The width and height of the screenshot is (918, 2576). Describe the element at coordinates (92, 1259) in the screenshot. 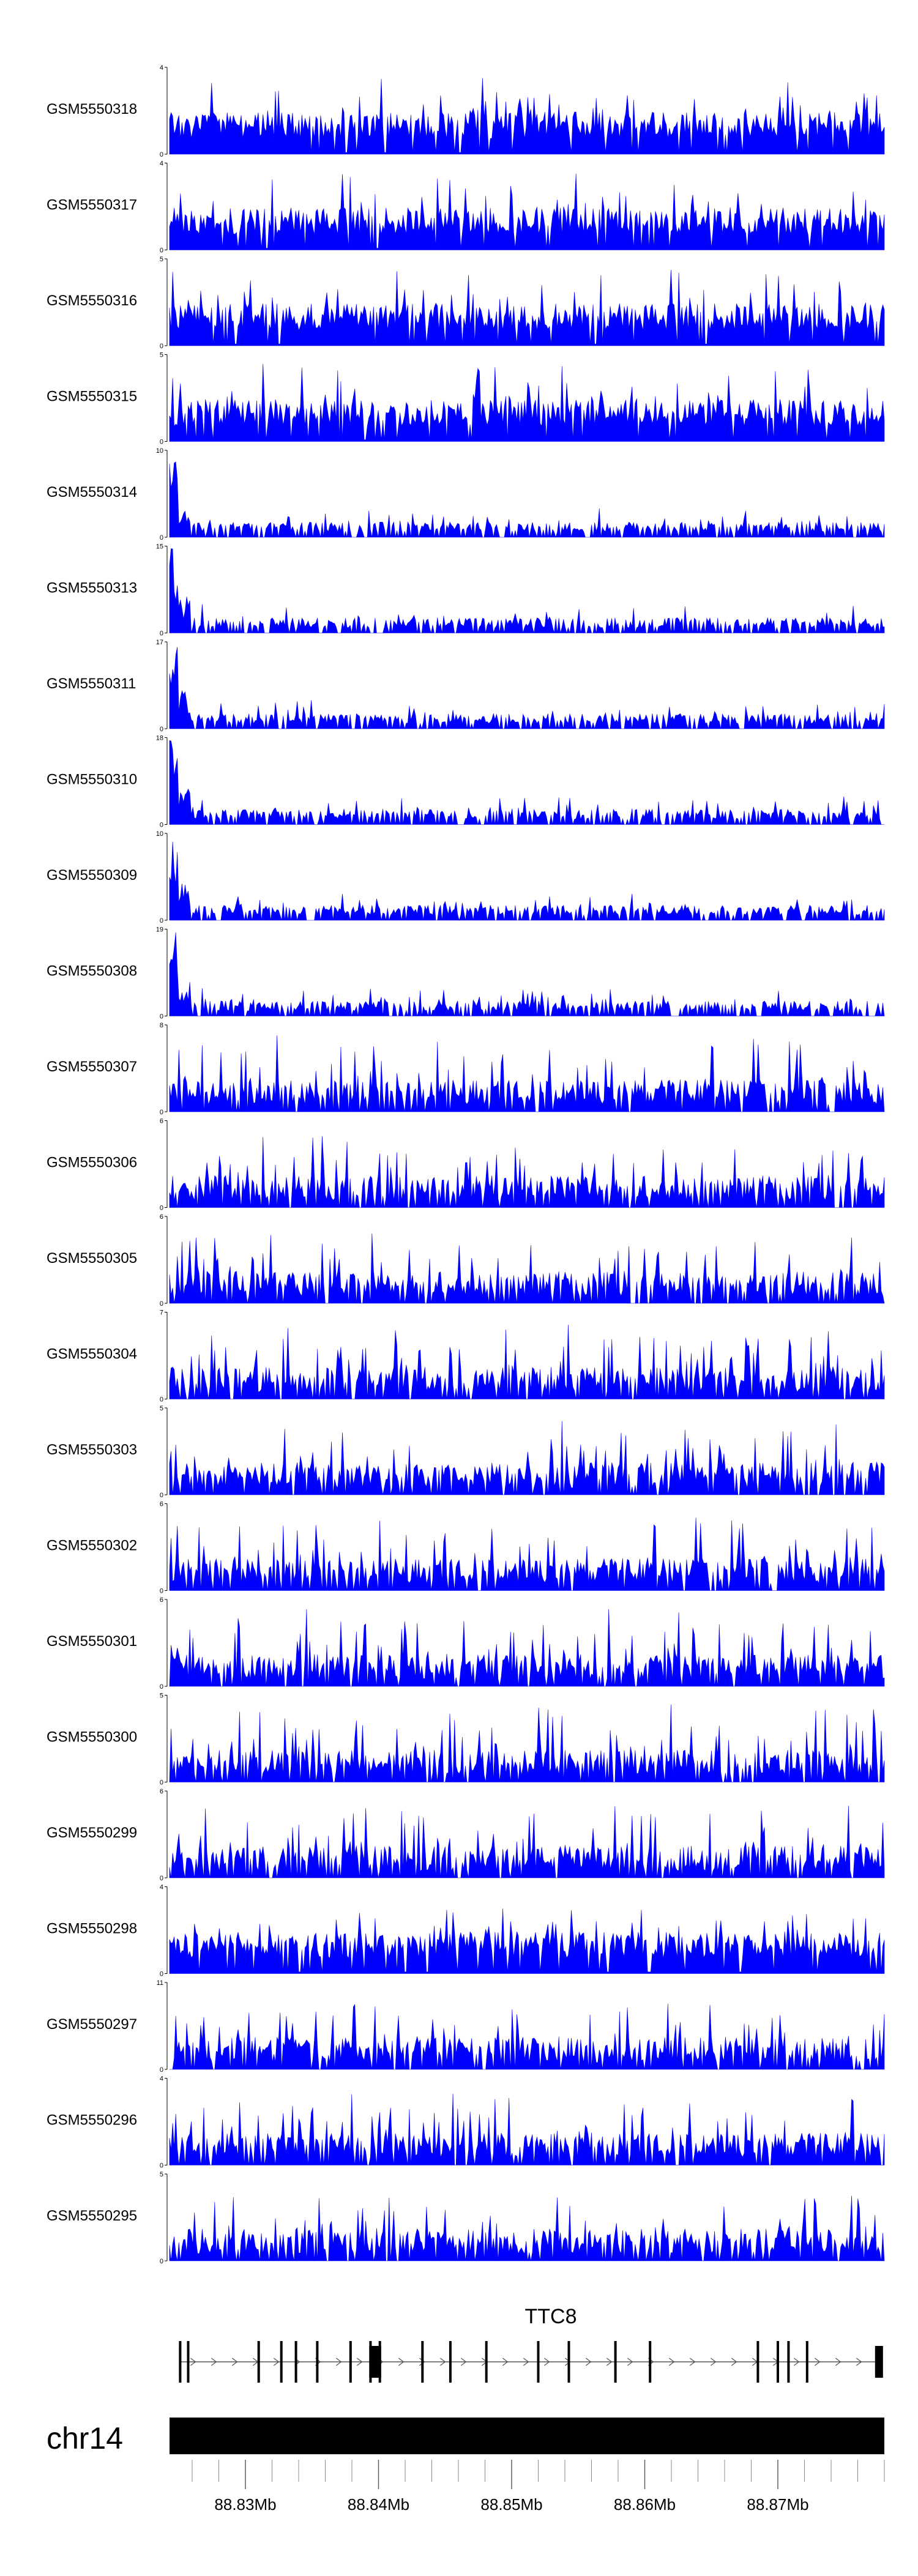

I see `track-label: GSM5550305` at that location.